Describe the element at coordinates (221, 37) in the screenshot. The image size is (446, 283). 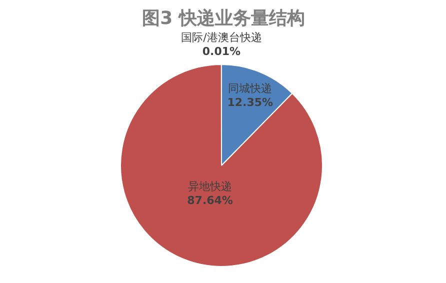
I see `slice-label: 国际/港澳台快递` at that location.